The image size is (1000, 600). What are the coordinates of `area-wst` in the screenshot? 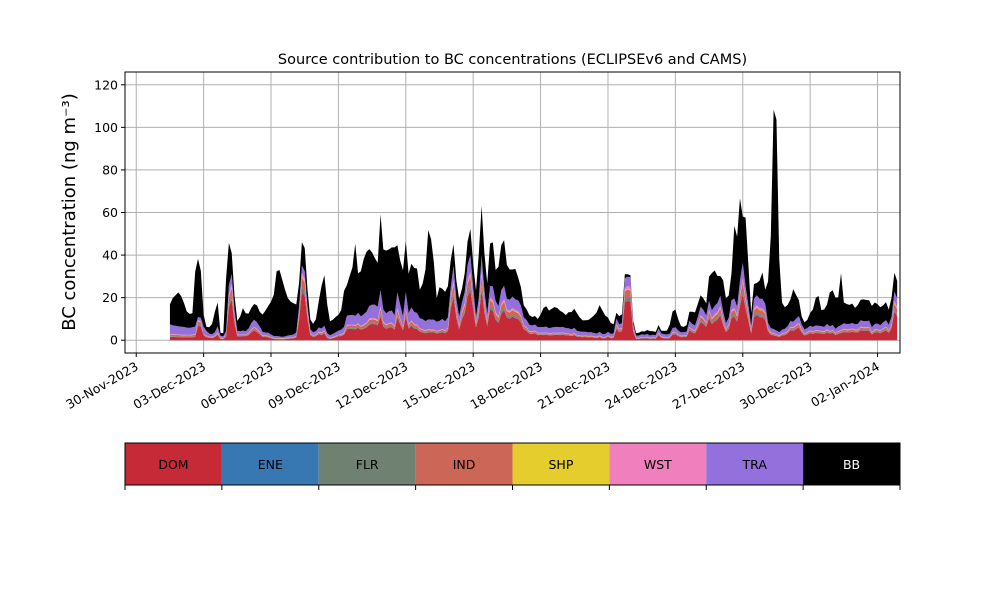 It's located at (533, 304).